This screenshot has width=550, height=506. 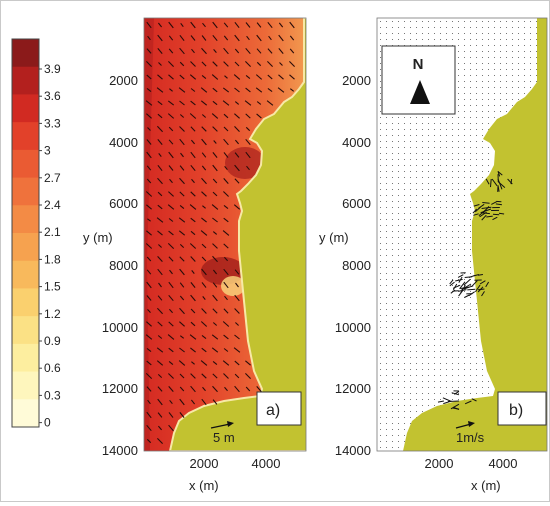 What do you see at coordinates (52, 69) in the screenshot?
I see `colorbar-tick-label: 3.9` at bounding box center [52, 69].